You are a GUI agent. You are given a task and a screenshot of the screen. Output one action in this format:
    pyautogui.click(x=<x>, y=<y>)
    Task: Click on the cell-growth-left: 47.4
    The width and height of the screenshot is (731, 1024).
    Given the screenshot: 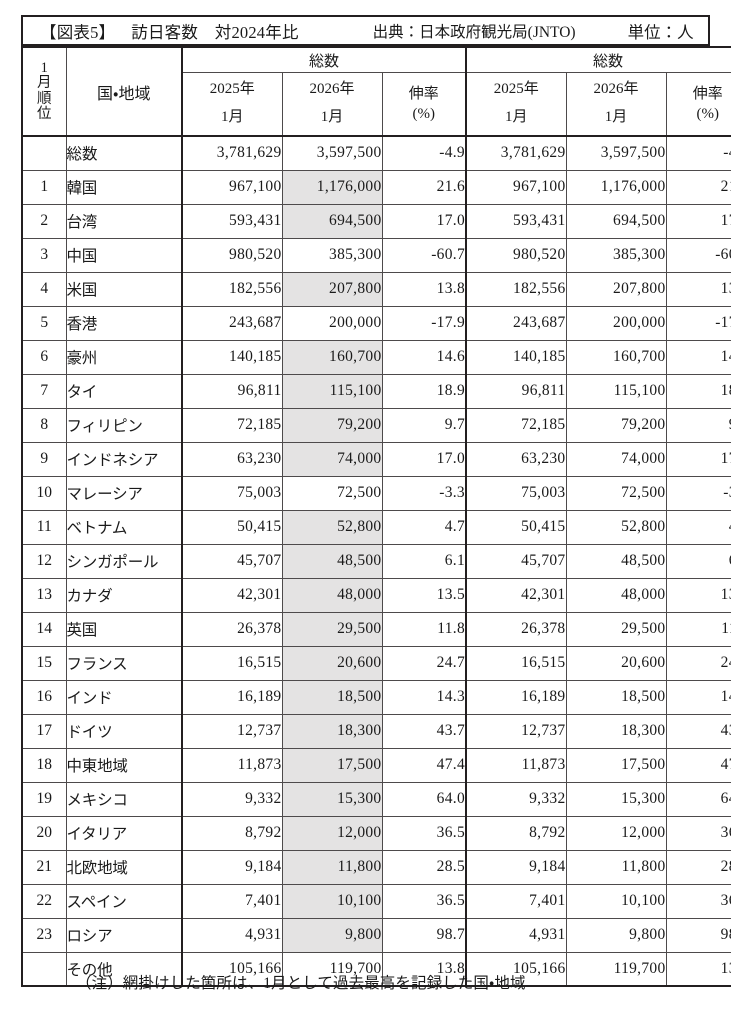 What is the action you would take?
    pyautogui.click(x=424, y=765)
    